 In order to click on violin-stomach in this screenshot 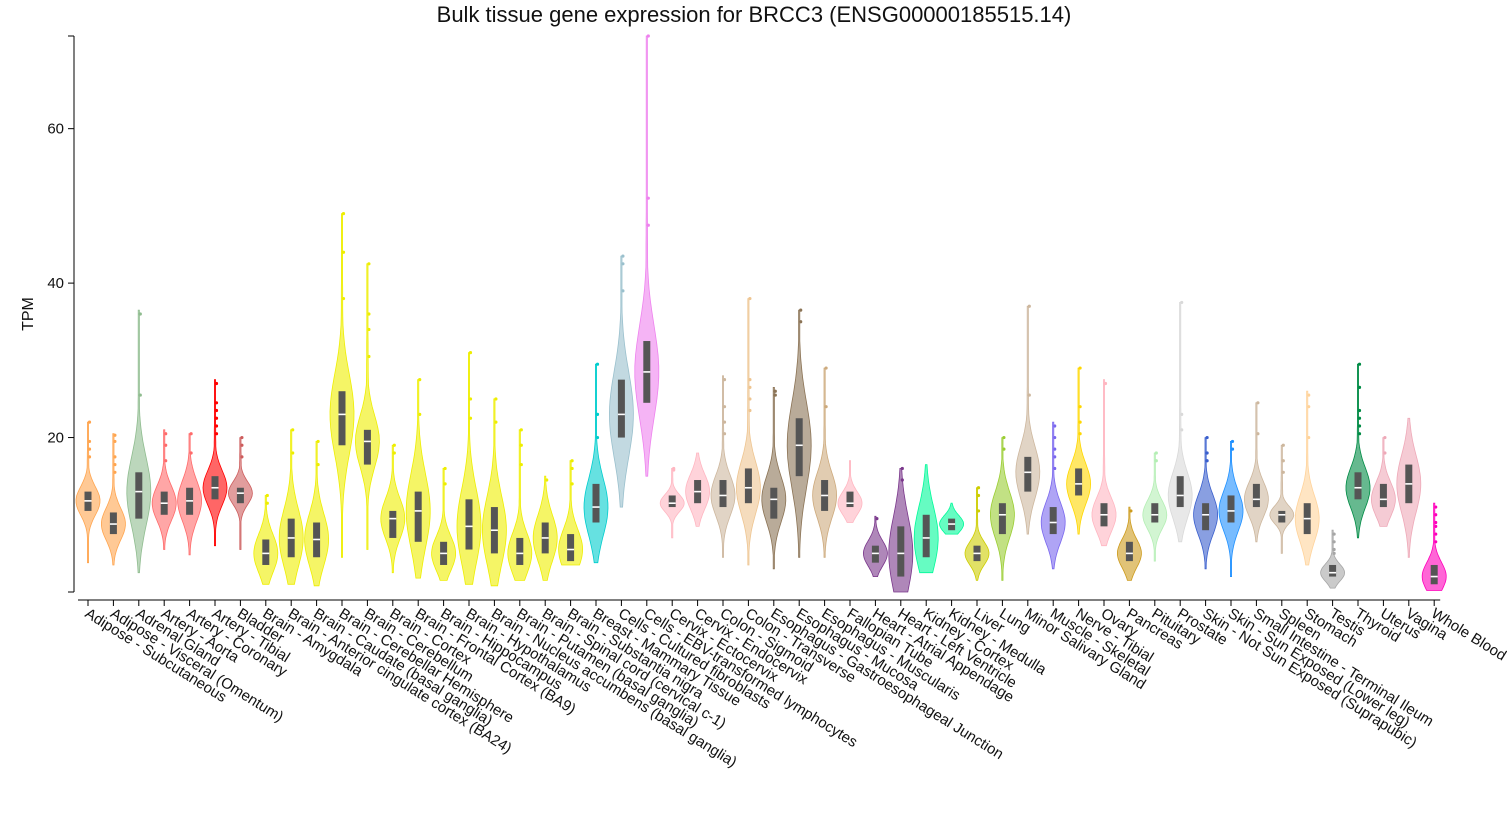, I will do `click(1307, 478)`.